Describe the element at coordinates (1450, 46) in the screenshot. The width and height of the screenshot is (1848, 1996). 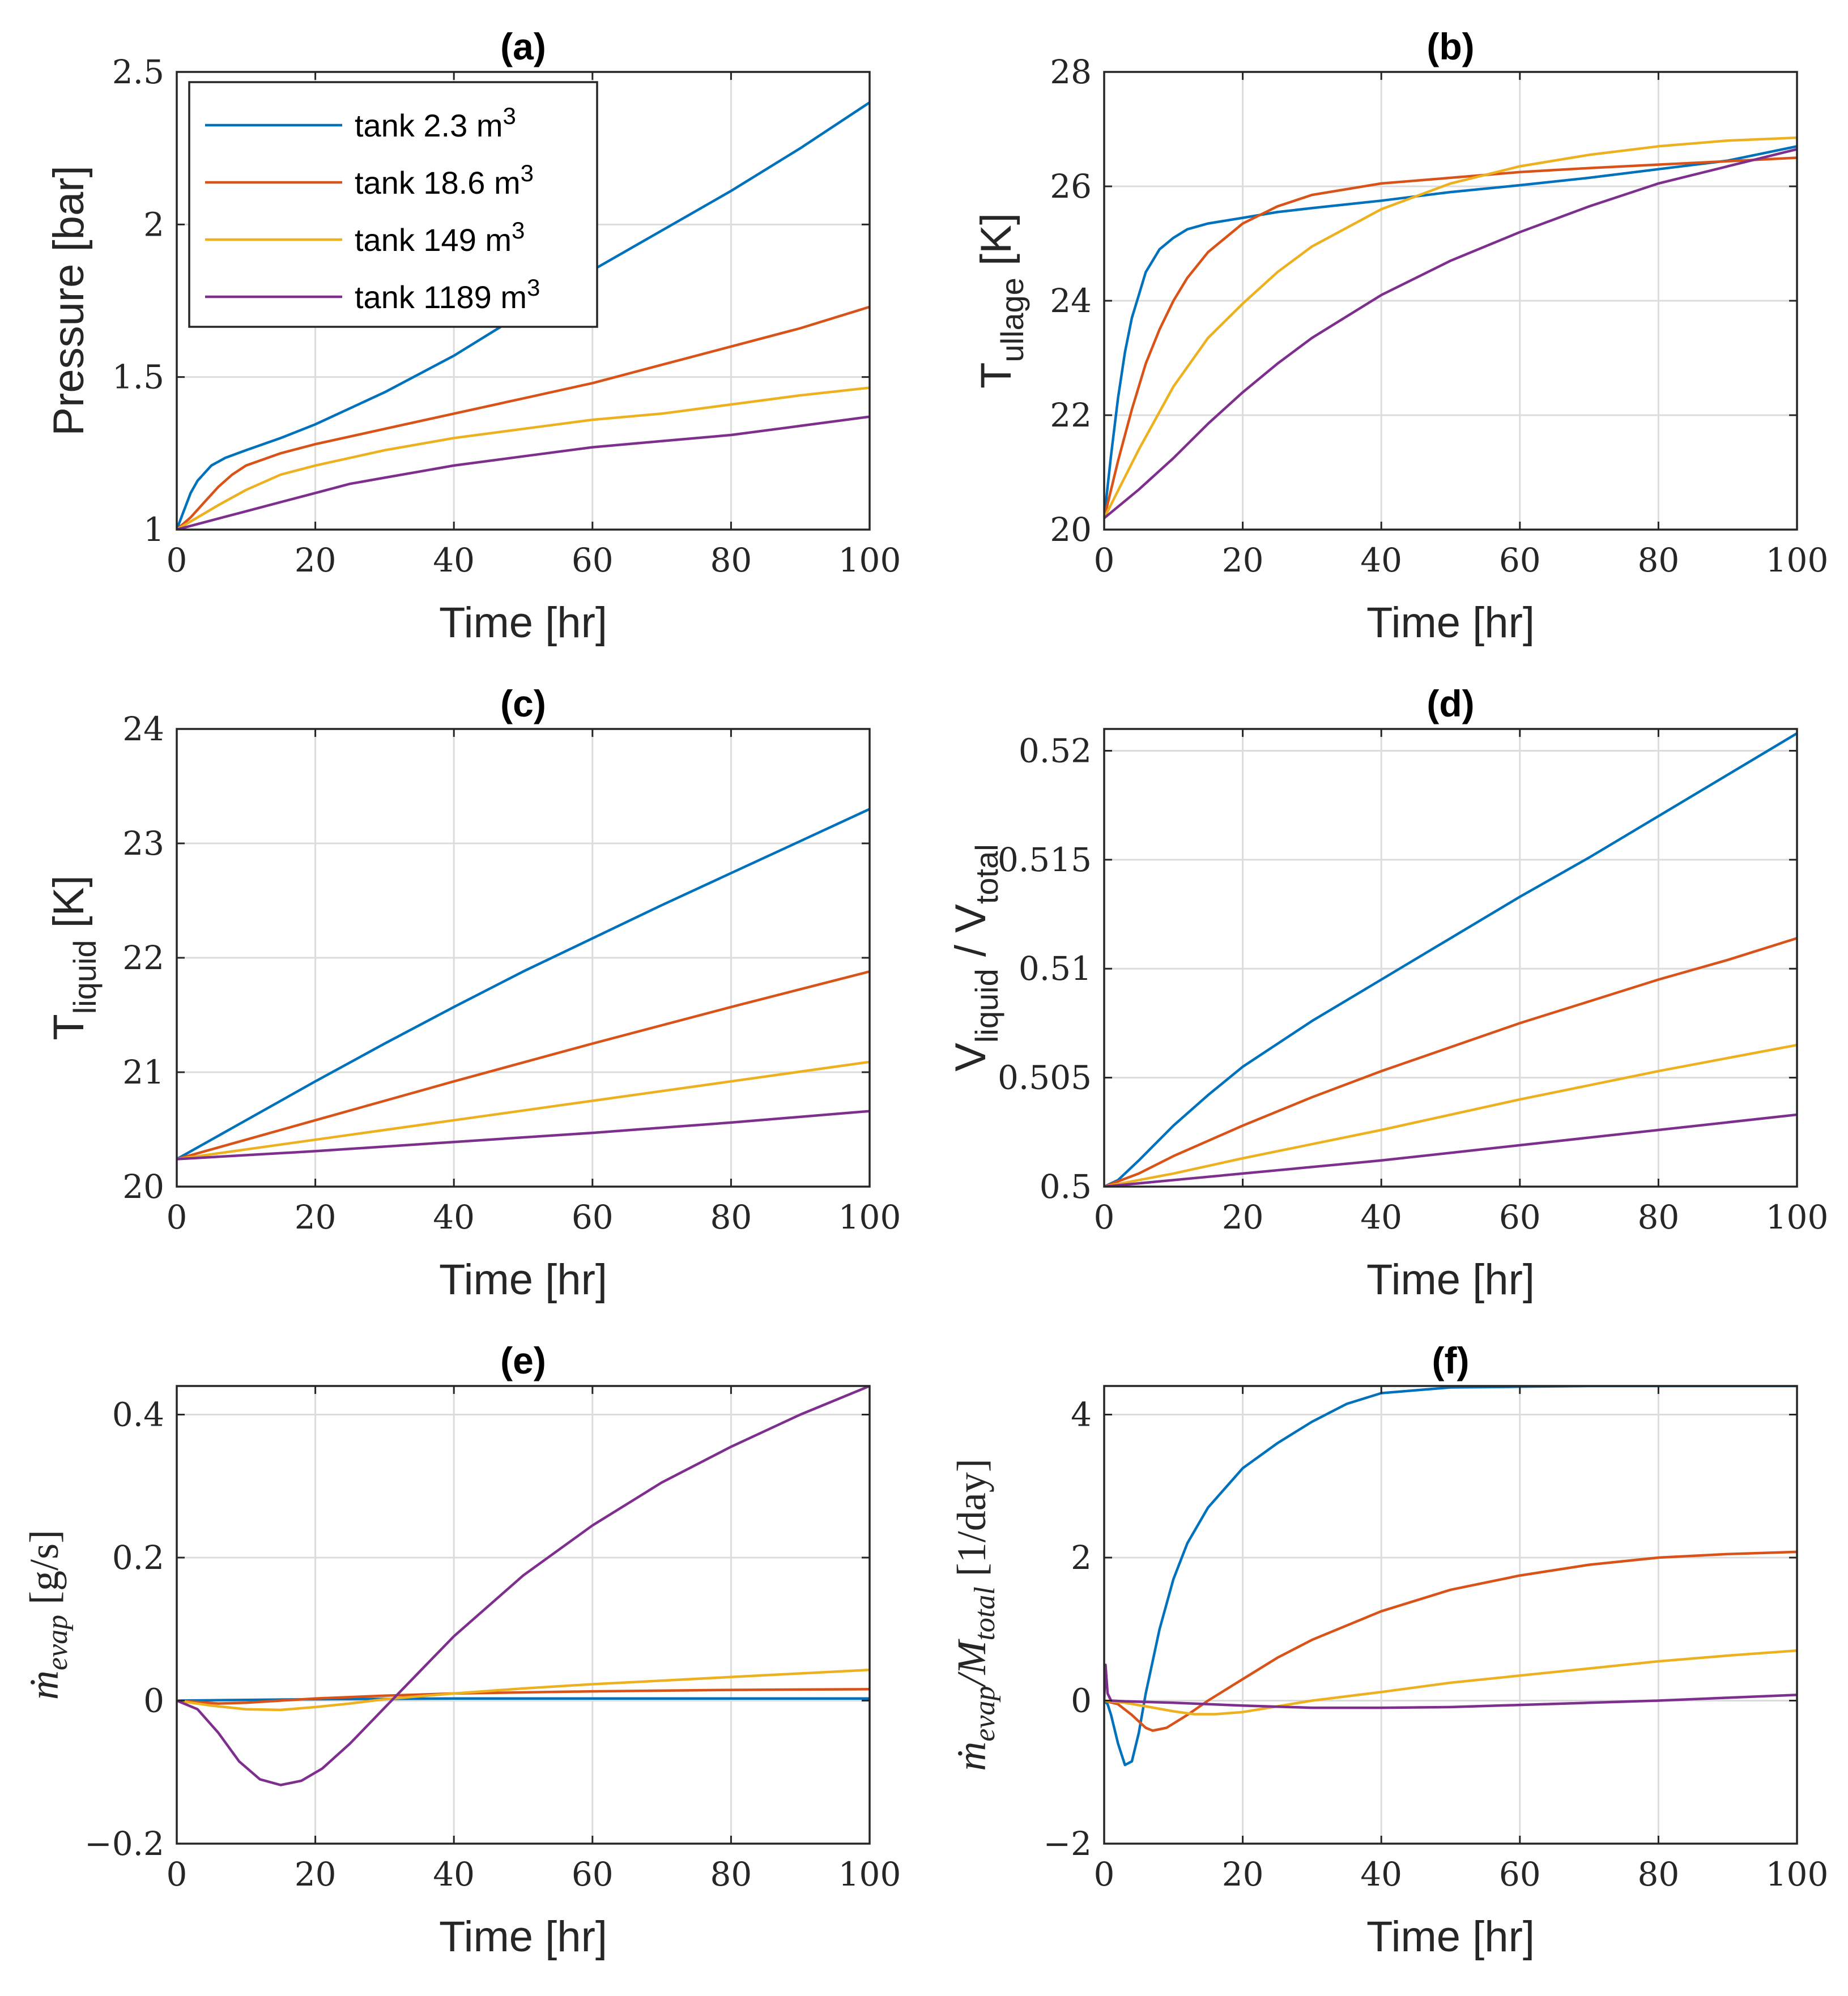
I see `panel-title: (b)` at that location.